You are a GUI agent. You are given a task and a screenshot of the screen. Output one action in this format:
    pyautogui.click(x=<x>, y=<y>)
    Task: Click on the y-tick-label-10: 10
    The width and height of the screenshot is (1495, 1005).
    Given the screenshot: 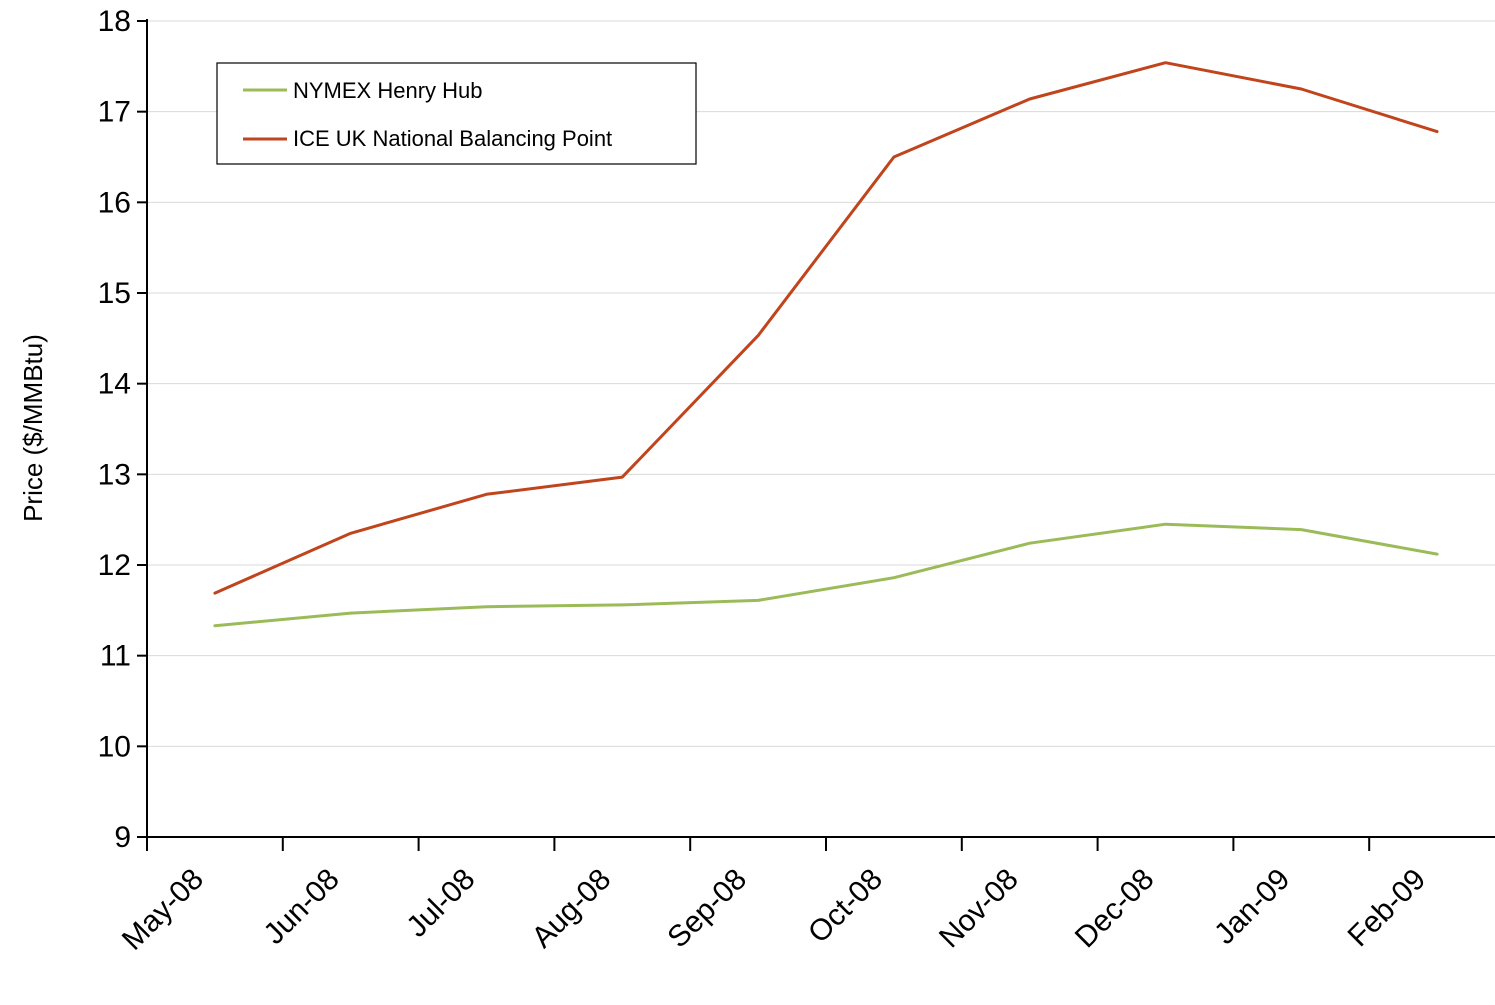 What is the action you would take?
    pyautogui.click(x=114, y=746)
    